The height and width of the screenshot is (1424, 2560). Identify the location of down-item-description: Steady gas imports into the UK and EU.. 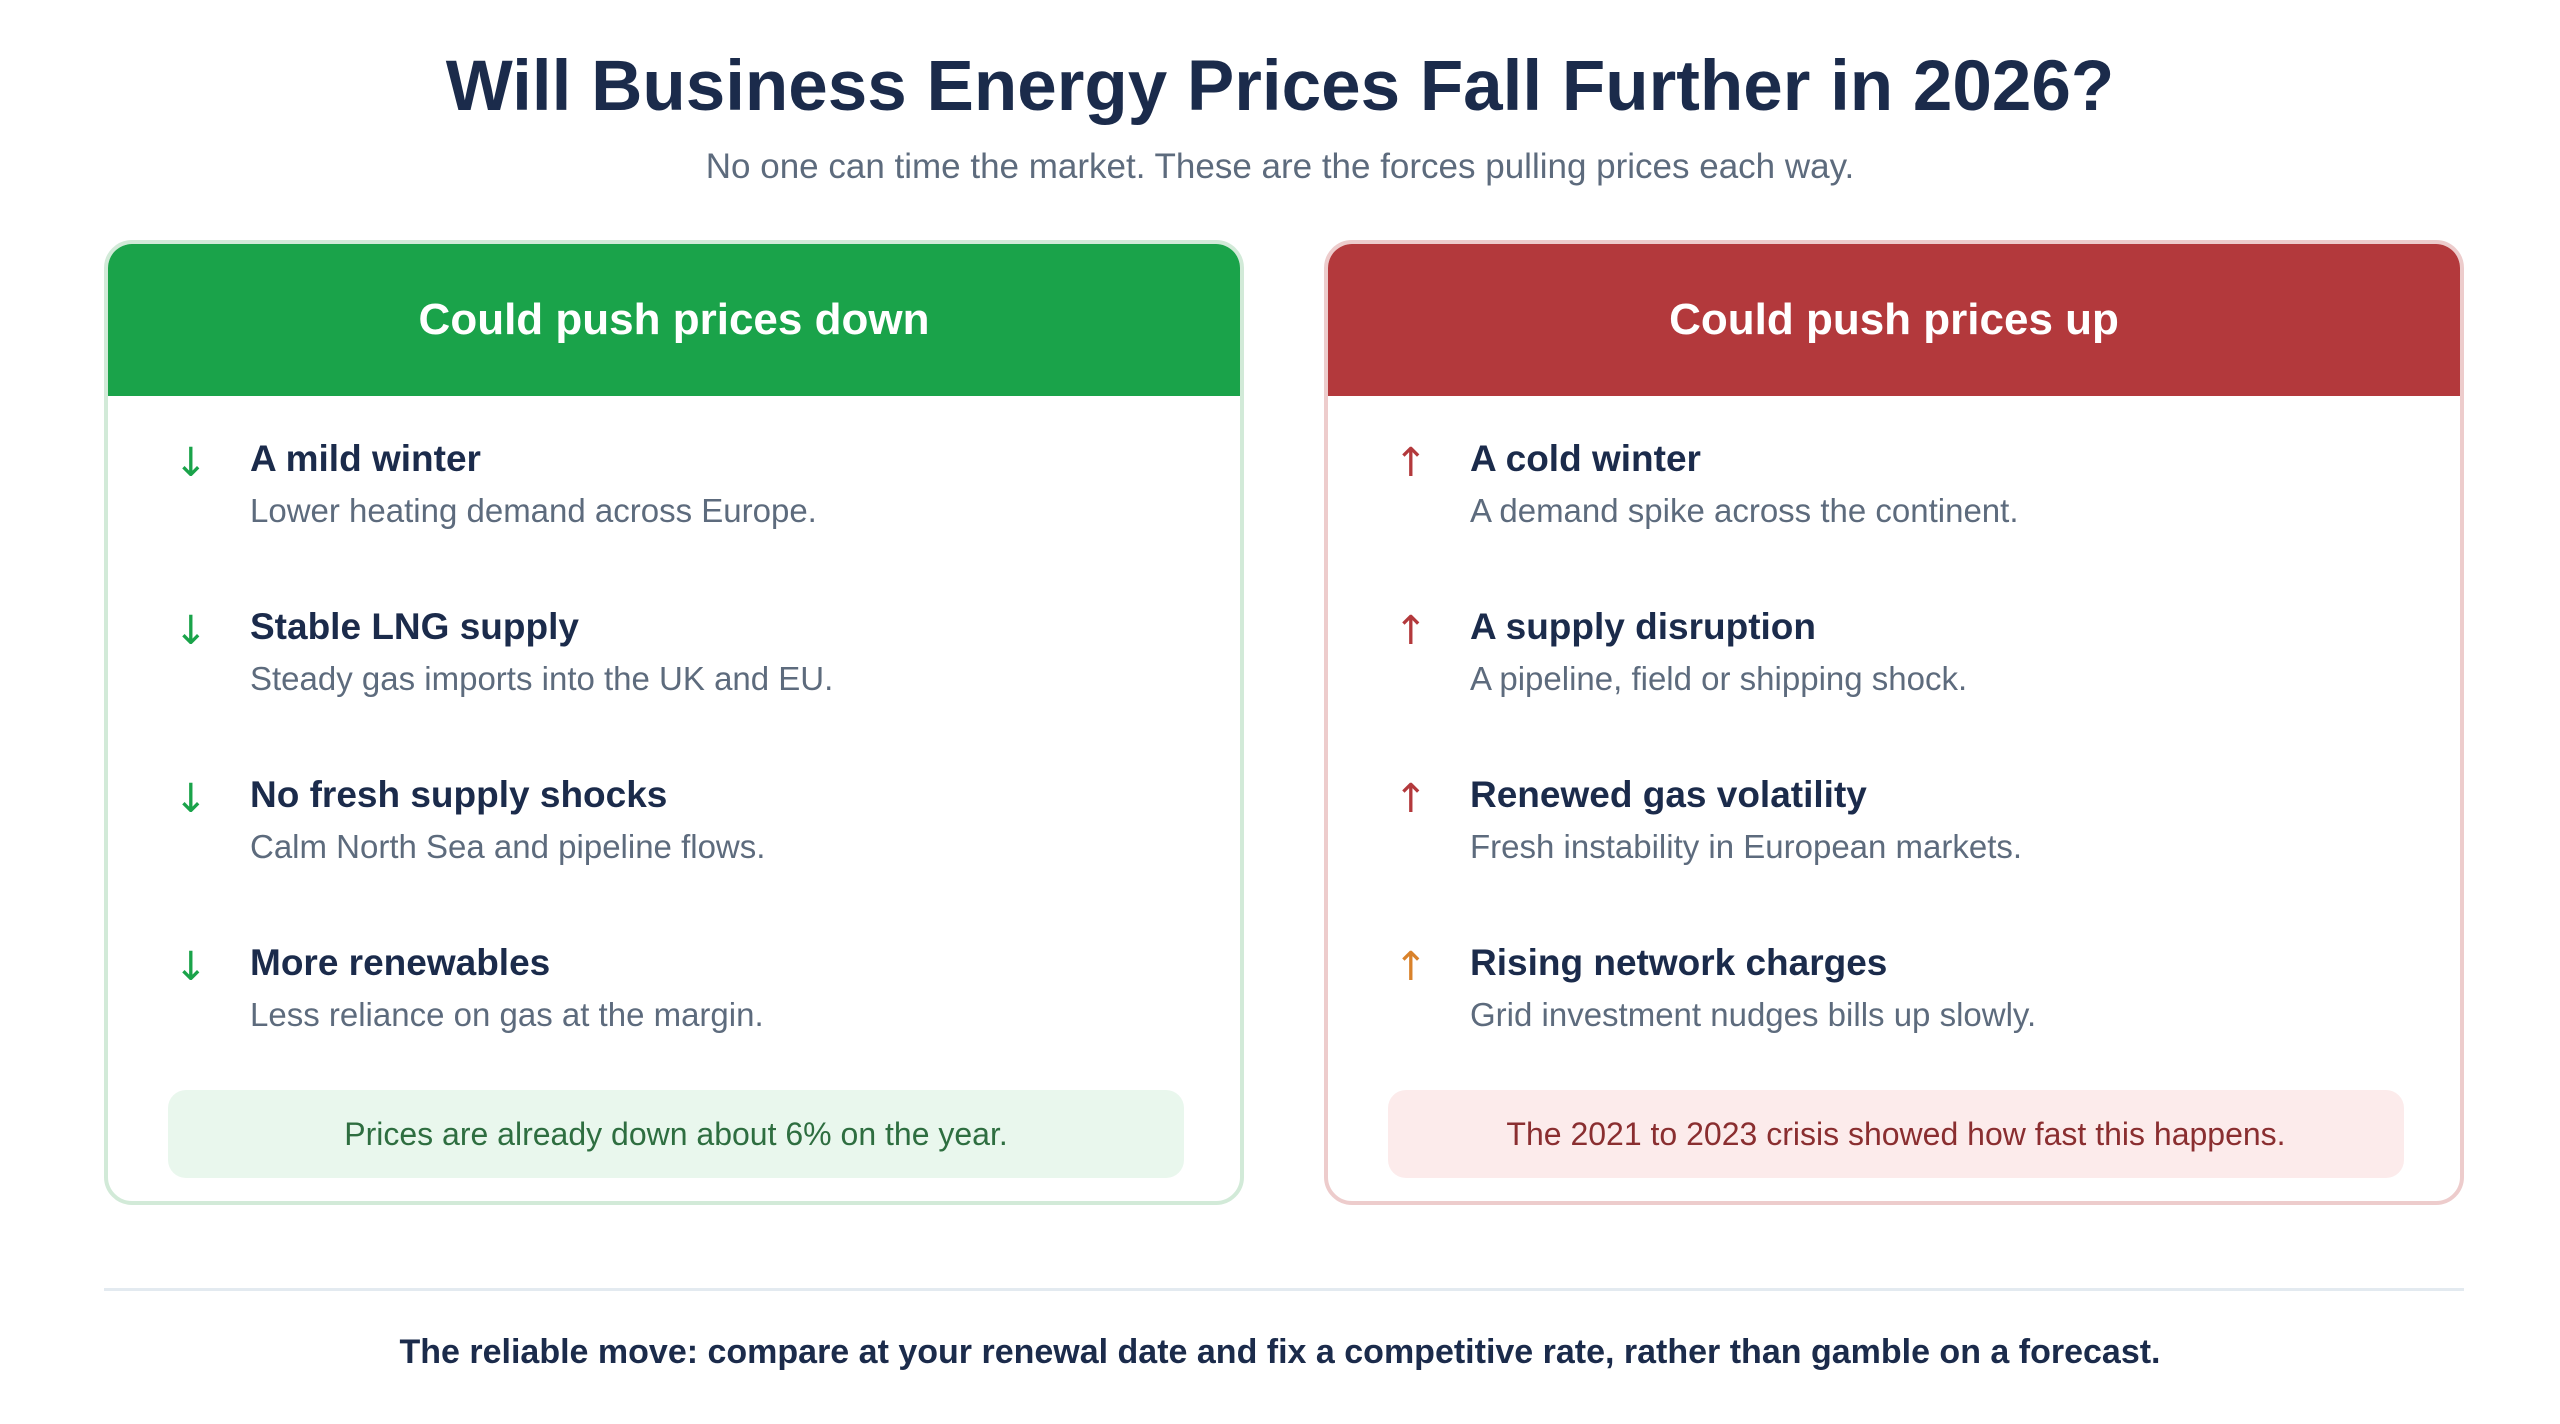
(542, 678).